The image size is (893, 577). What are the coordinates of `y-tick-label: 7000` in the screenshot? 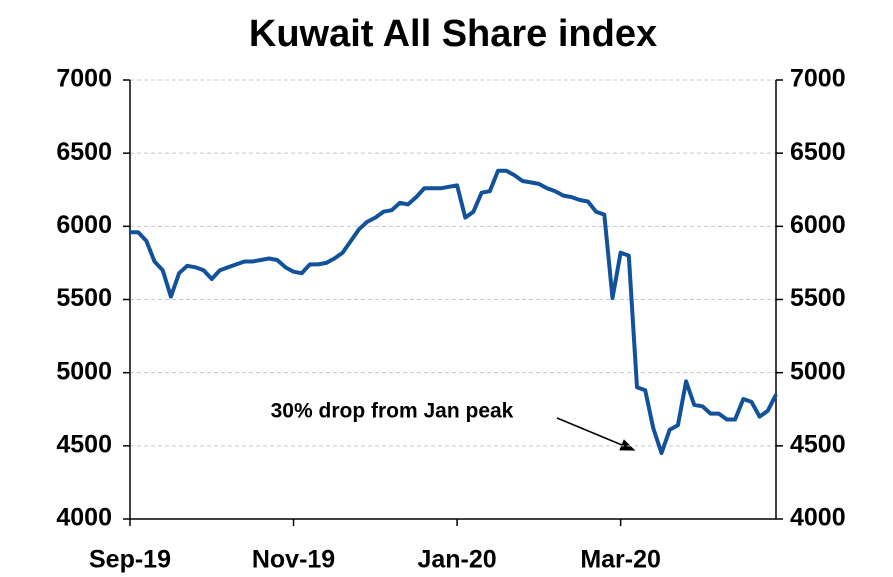 It's located at (84, 79).